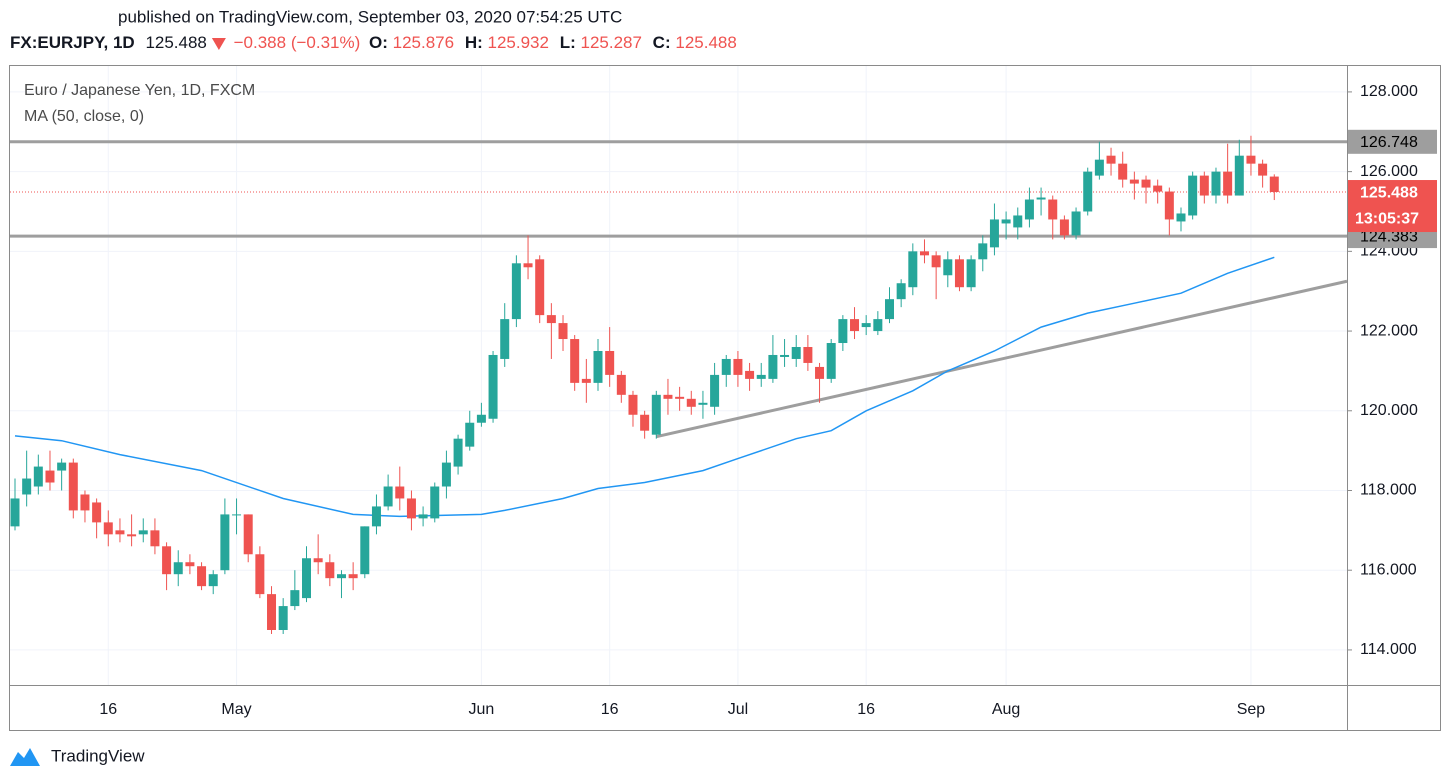 This screenshot has height=784, width=1454. Describe the element at coordinates (705, 42) in the screenshot. I see `ohlc-value: 125.488` at that location.